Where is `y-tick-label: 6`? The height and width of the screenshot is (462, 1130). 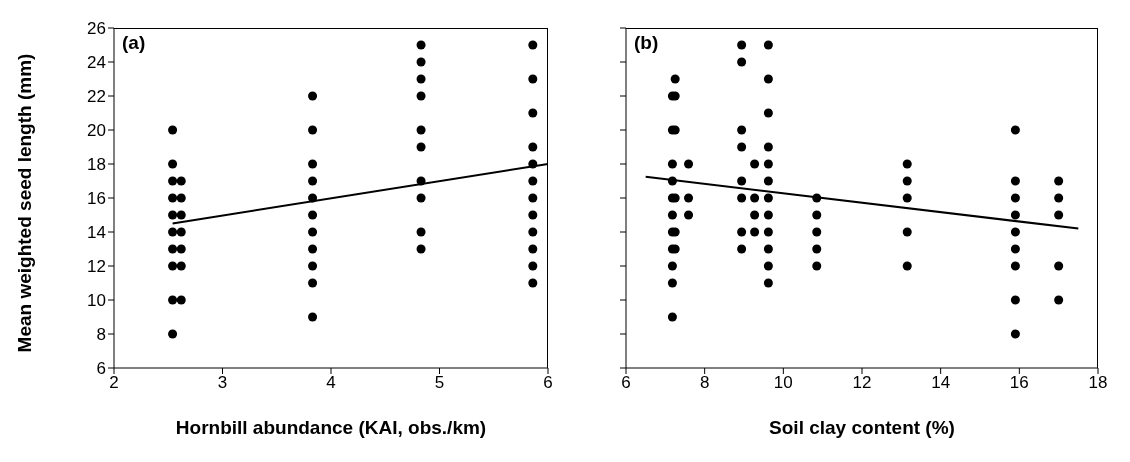
y-tick-label: 6 is located at coordinates (101, 369).